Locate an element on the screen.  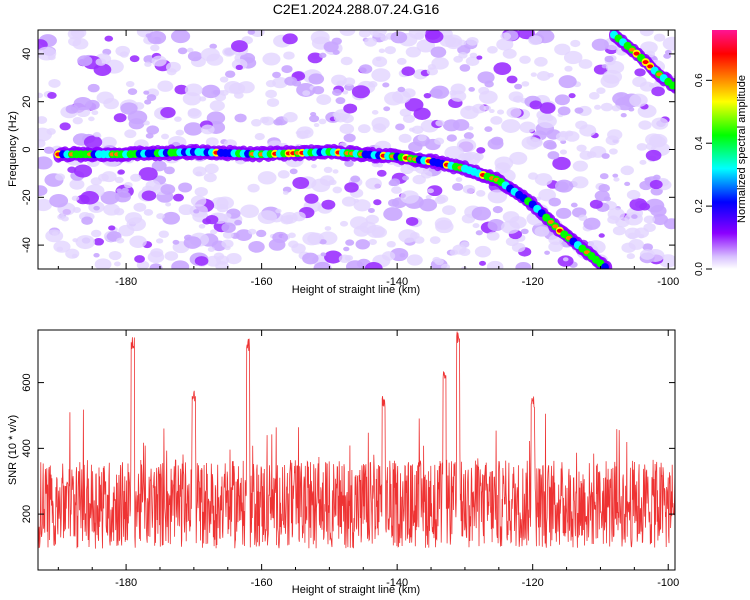
colorbar-tick-label: 0.4 is located at coordinates (699, 143).